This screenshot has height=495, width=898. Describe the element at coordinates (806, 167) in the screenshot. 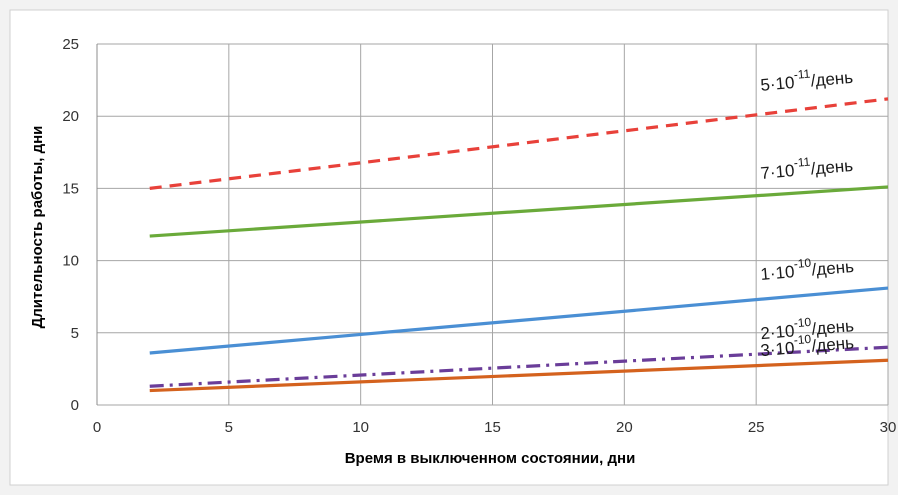

I see `series-label: 7·10-11/день` at that location.